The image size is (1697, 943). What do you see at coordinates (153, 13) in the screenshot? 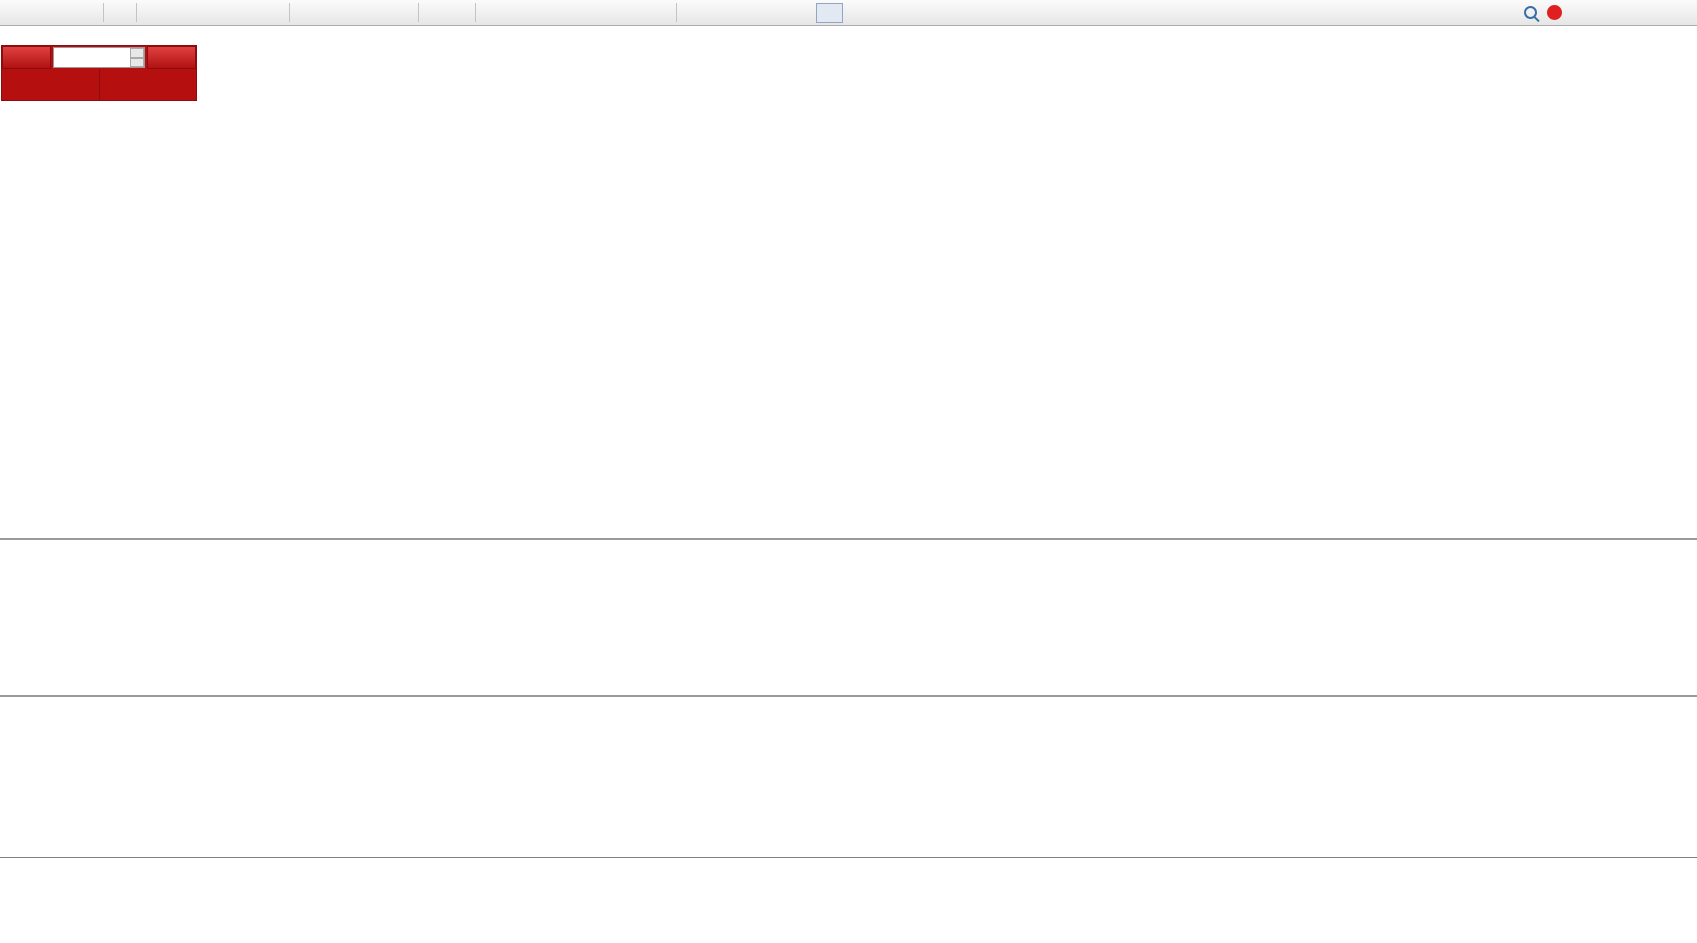
I see `bar-chart-button` at bounding box center [153, 13].